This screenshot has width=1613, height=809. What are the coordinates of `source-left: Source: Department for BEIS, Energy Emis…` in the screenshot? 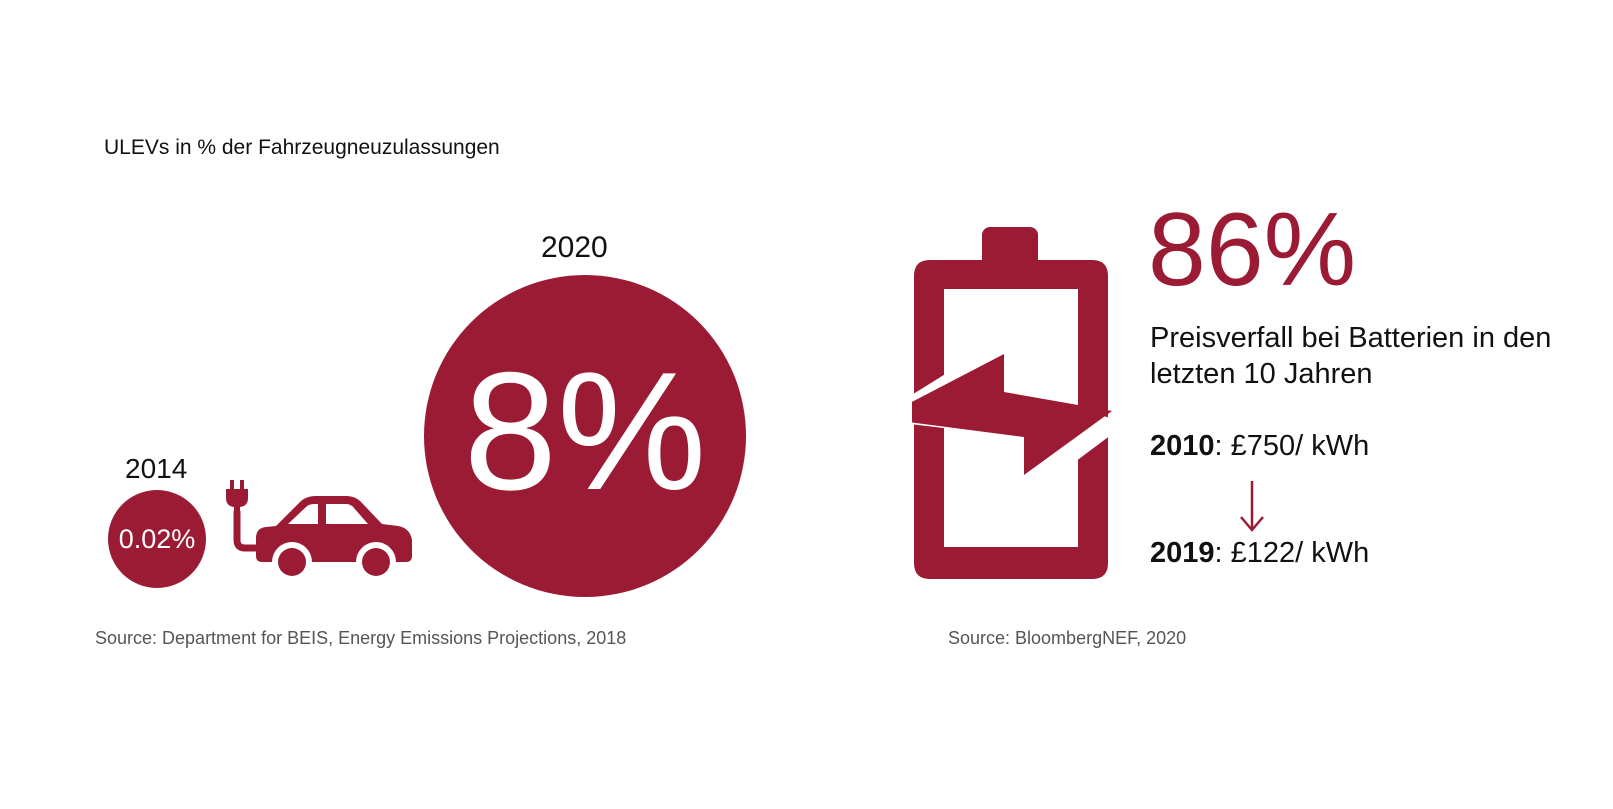 It's located at (361, 638).